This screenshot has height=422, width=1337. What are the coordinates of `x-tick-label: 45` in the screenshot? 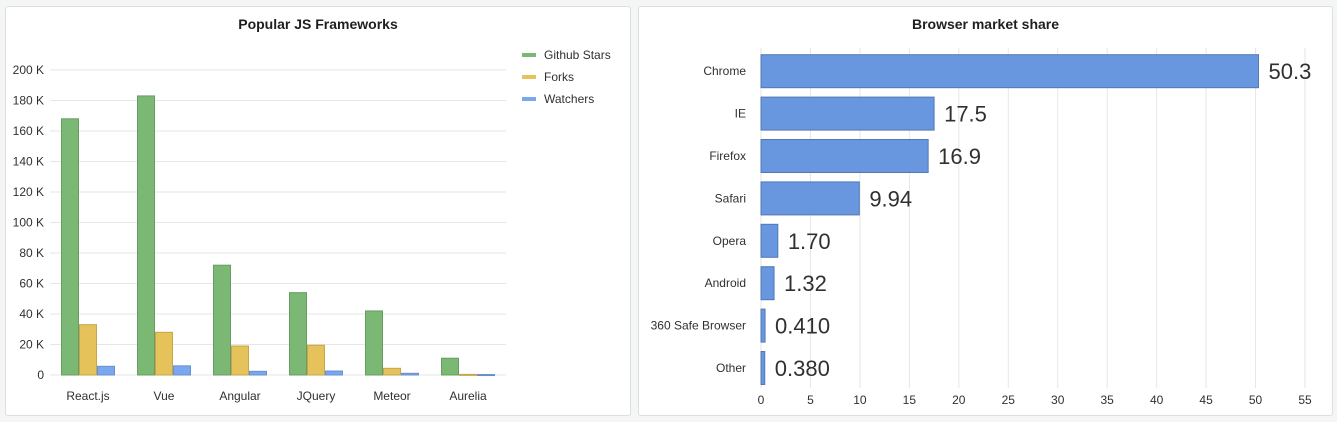 It's located at (1206, 400).